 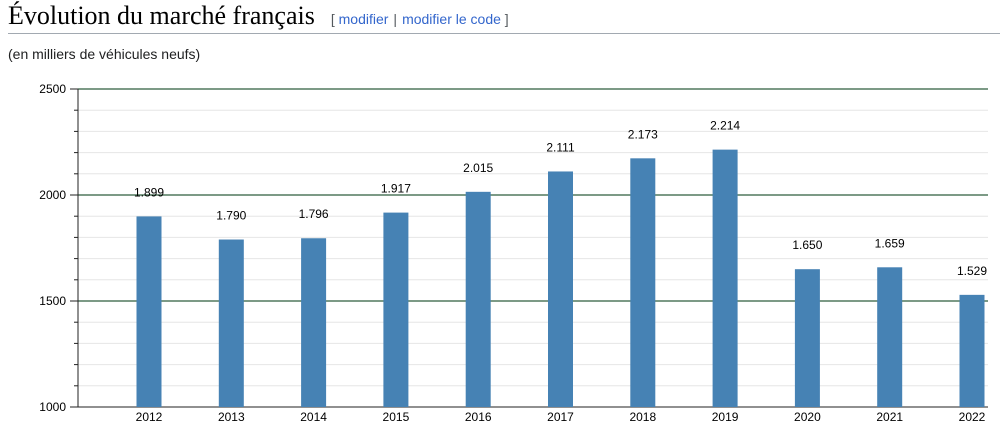 What do you see at coordinates (52, 89) in the screenshot?
I see `y-tick-label: 2500` at bounding box center [52, 89].